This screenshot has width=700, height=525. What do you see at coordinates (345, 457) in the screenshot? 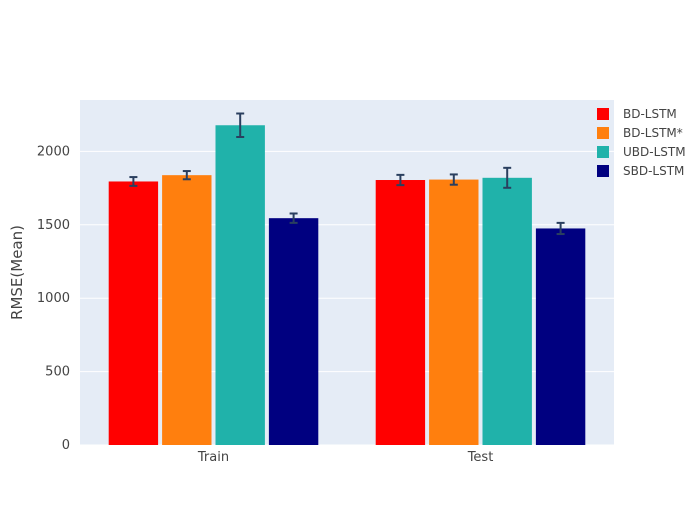
I see `x-axis-ticks: Train Test` at bounding box center [345, 457].